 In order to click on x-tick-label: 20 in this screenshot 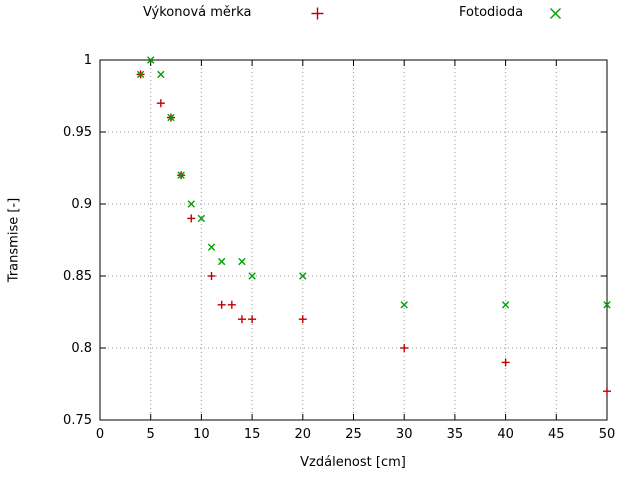, I will do `click(303, 434)`.